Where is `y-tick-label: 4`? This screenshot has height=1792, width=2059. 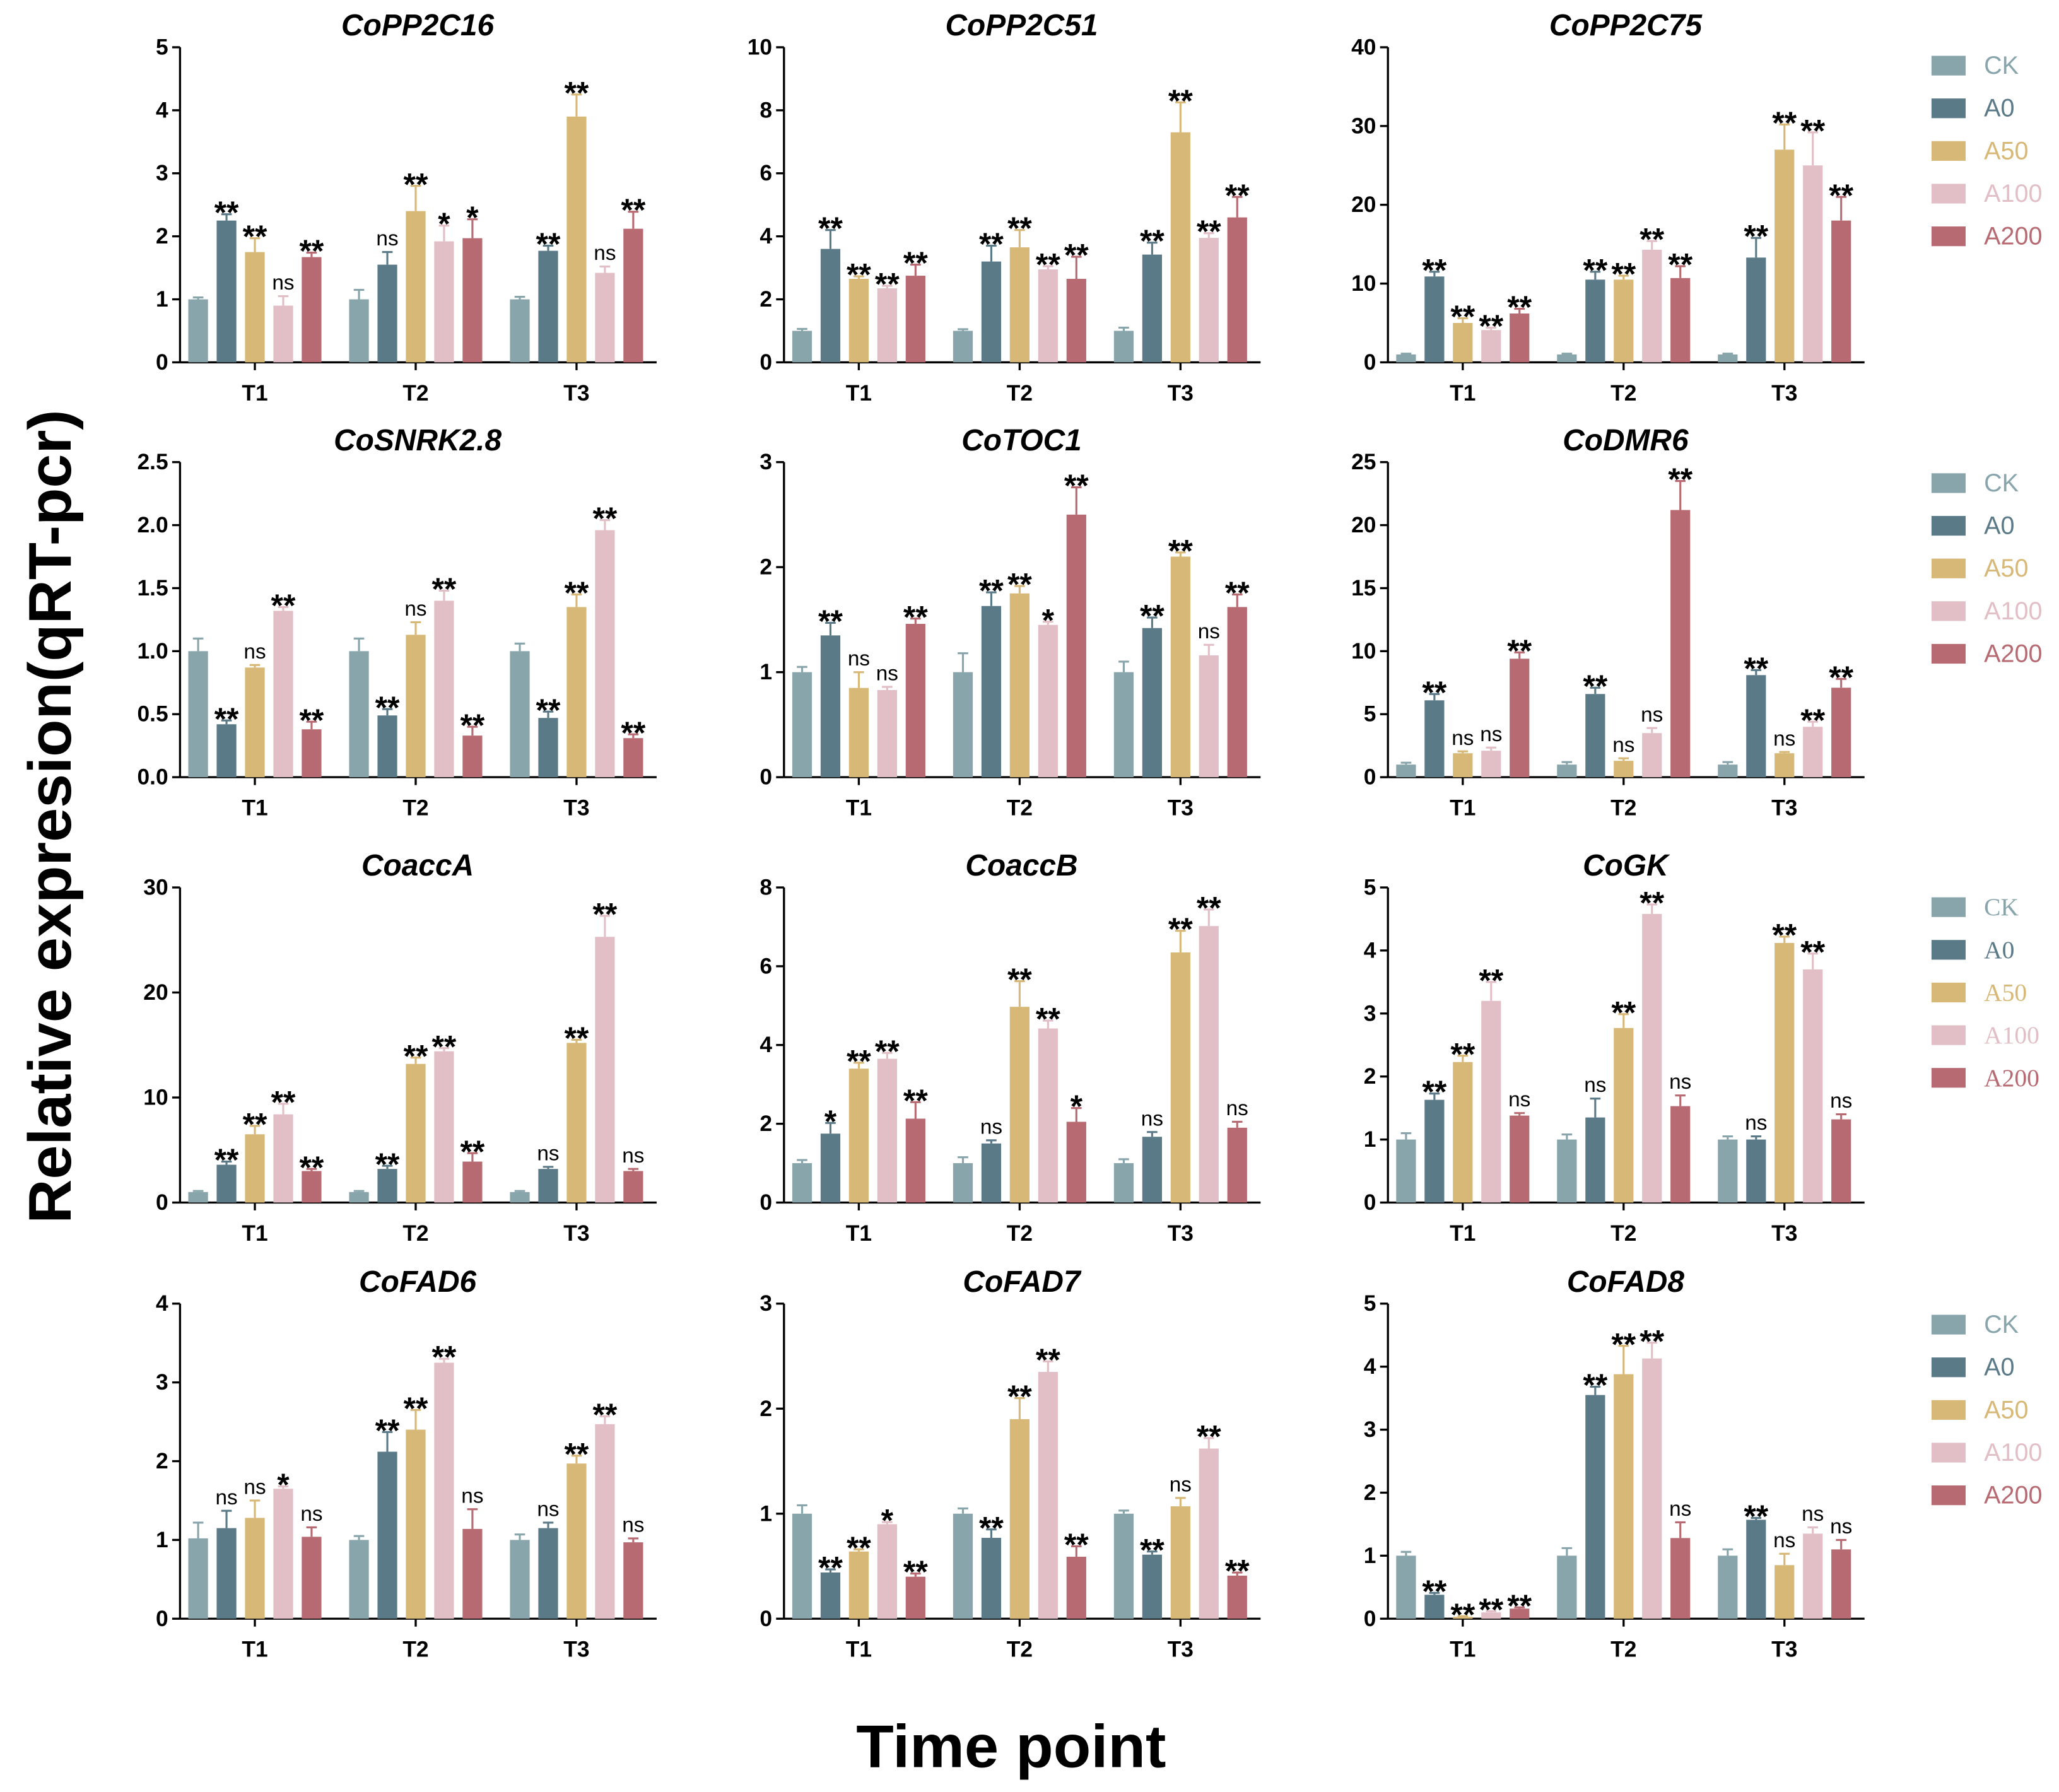
y-tick-label: 4 is located at coordinates (1370, 1366).